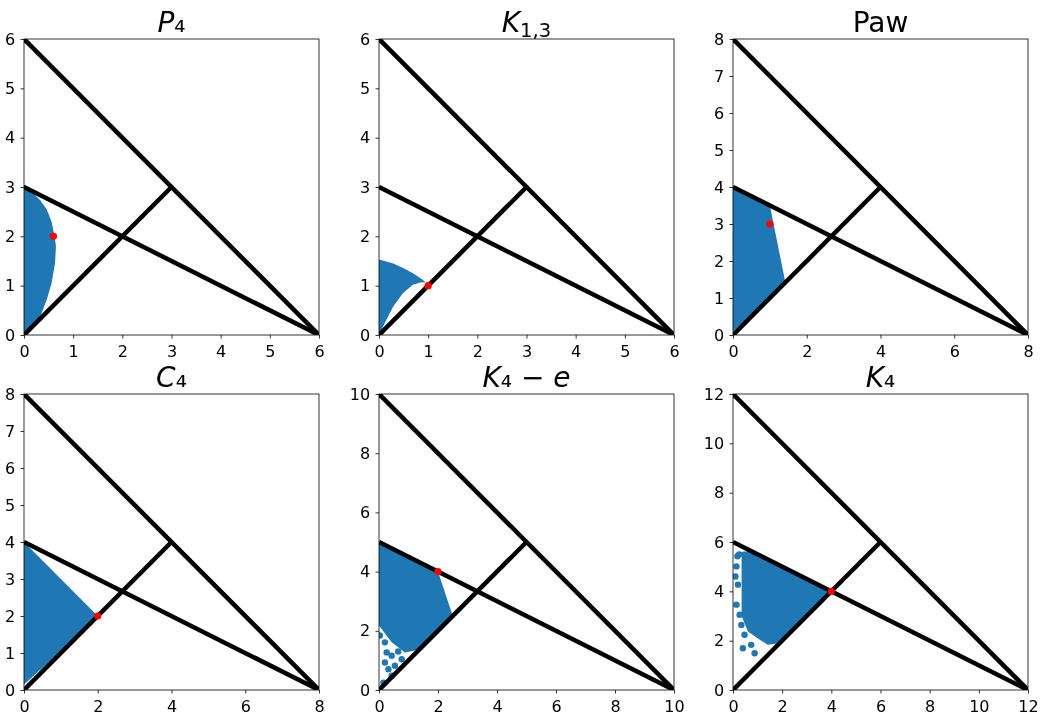 This screenshot has height=720, width=1046. I want to click on y-tick-label: 12, so click(714, 394).